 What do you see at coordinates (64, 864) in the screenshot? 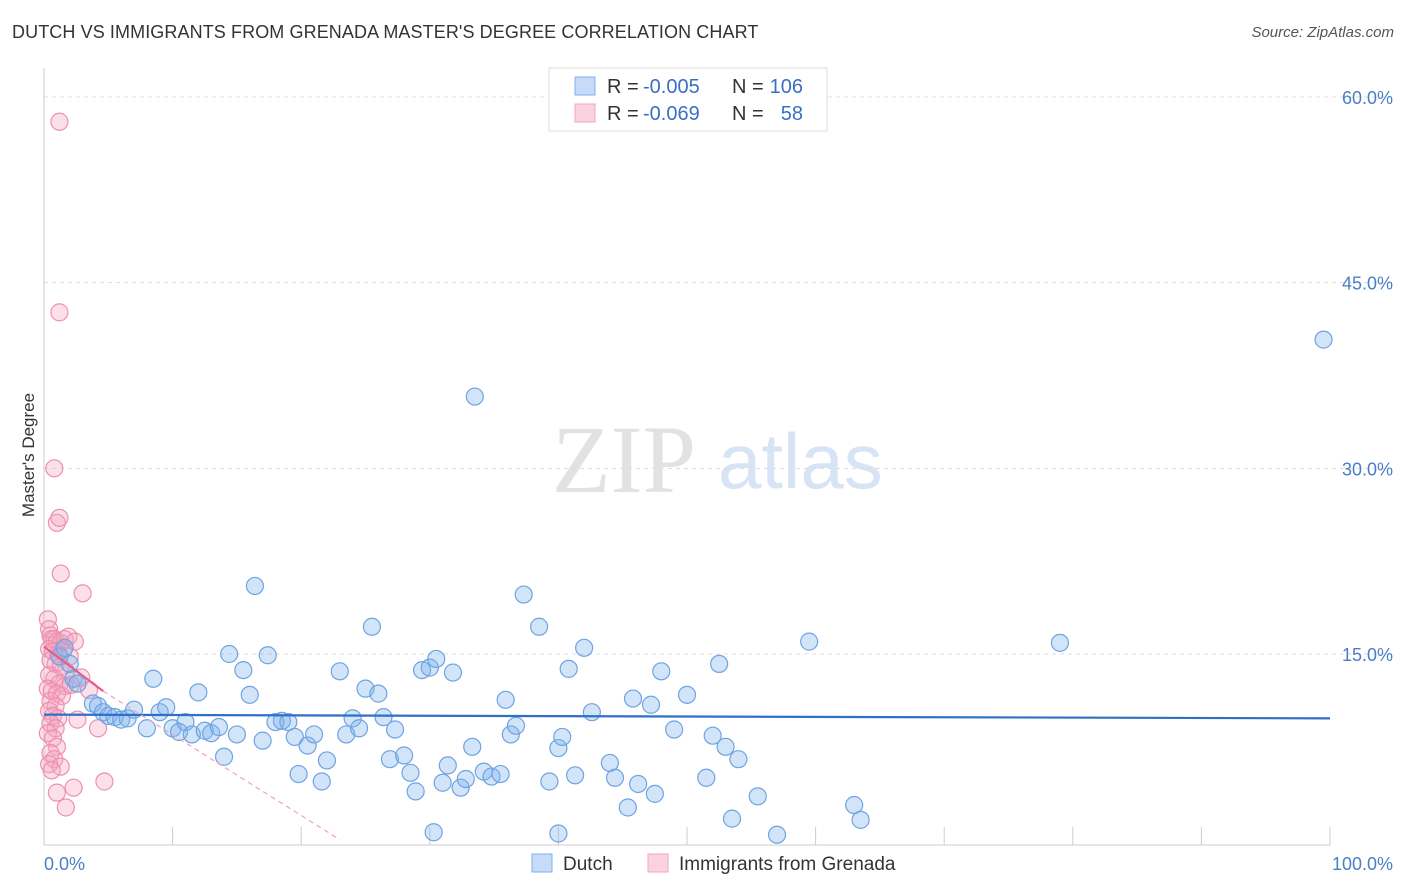
I see `x-tick-label-0: 0.0%` at bounding box center [64, 864].